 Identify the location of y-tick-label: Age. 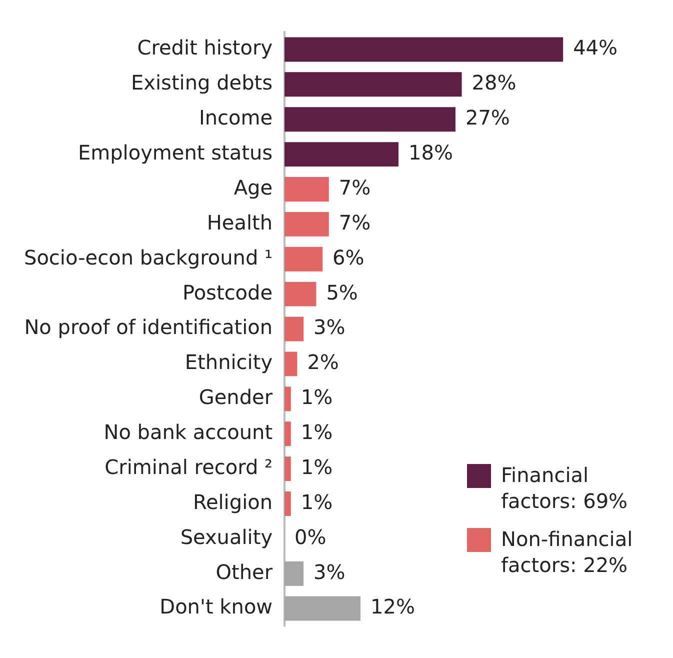
(253, 187).